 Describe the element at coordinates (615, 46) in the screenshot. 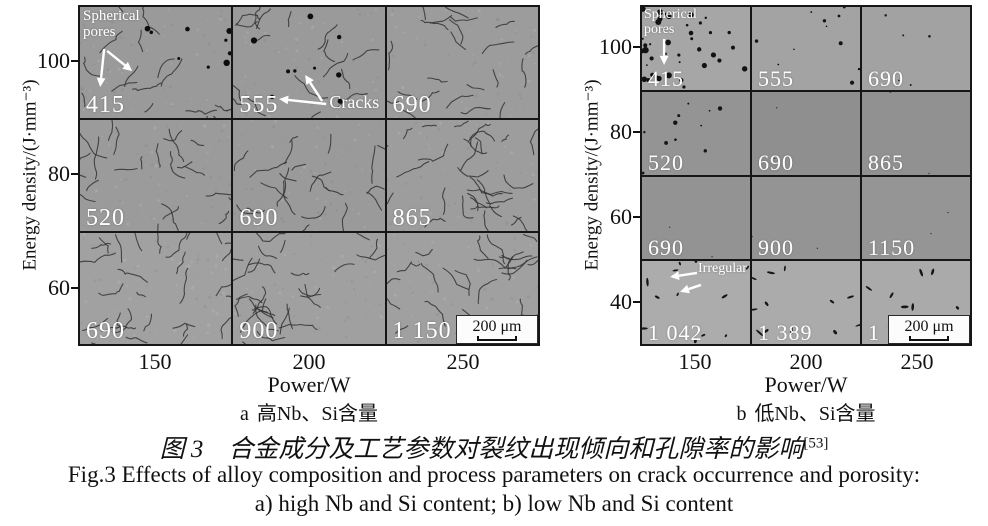

I see `panel-b-ytick-100: 100` at that location.